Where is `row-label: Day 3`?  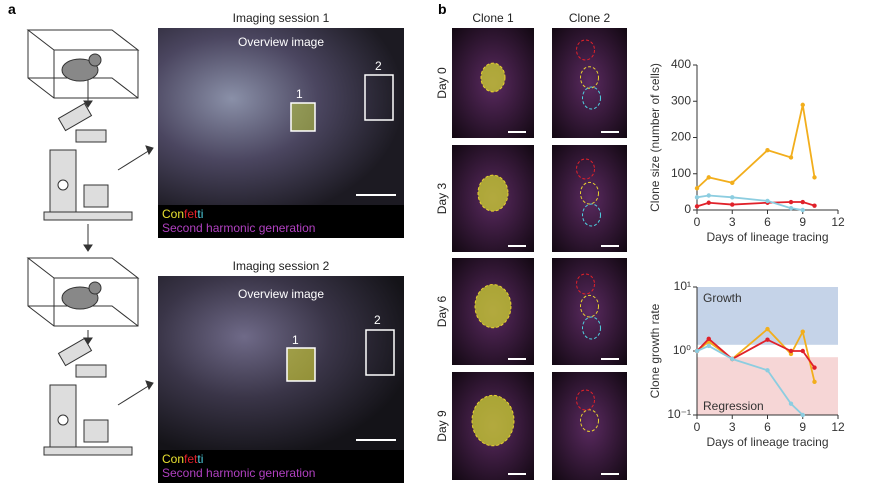 row-label: Day 3 is located at coordinates (442, 199).